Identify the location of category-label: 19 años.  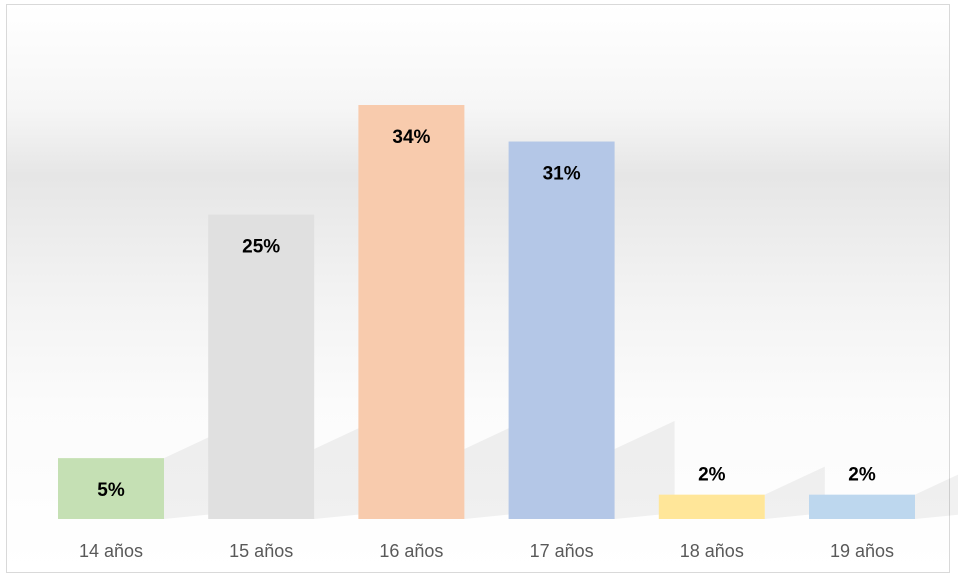
(862, 551).